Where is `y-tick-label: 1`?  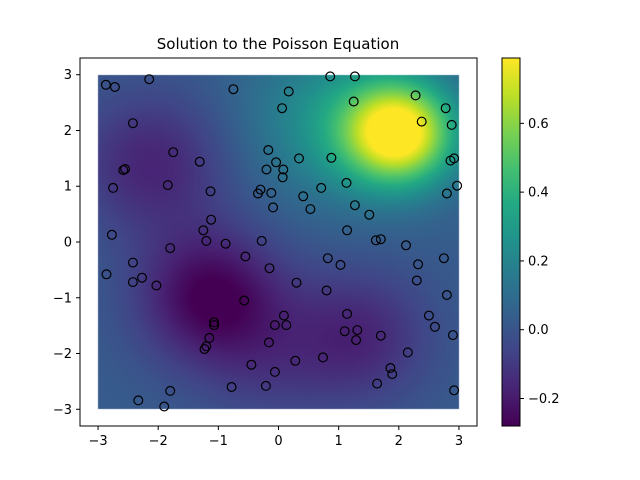
y-tick-label: 1 is located at coordinates (68, 187).